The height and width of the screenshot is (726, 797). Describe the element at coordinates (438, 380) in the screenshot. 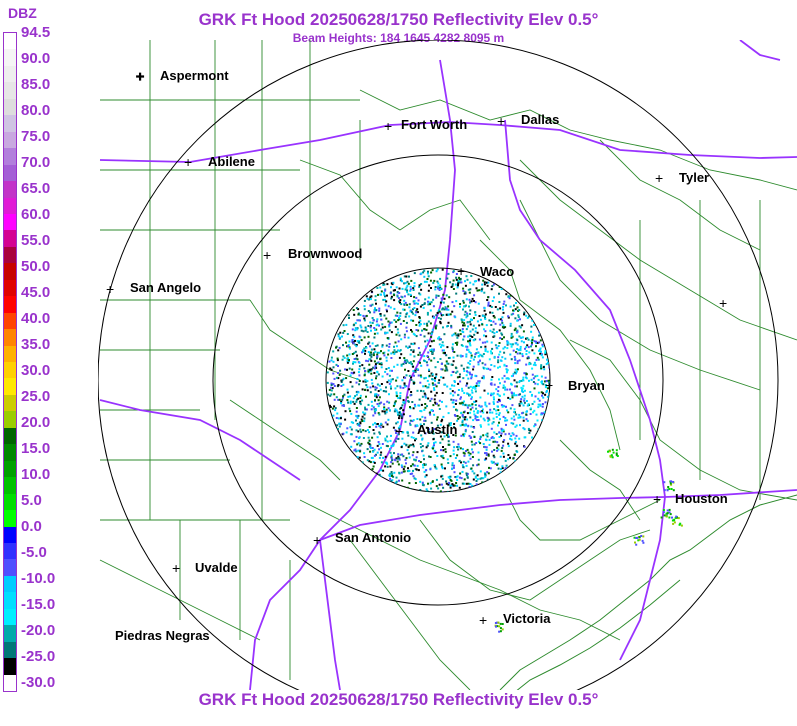

I see `range-ring-inner` at that location.